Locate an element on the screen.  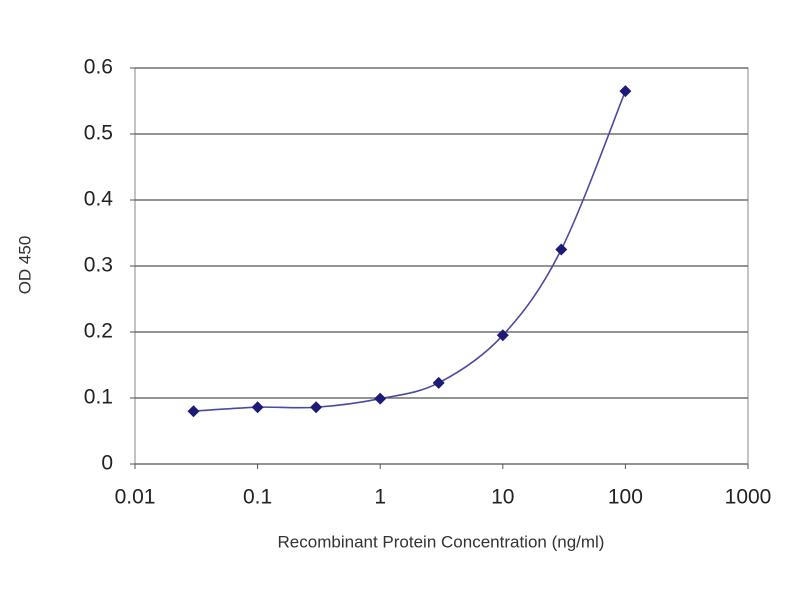
y-tick-label: 0.4 is located at coordinates (99, 199).